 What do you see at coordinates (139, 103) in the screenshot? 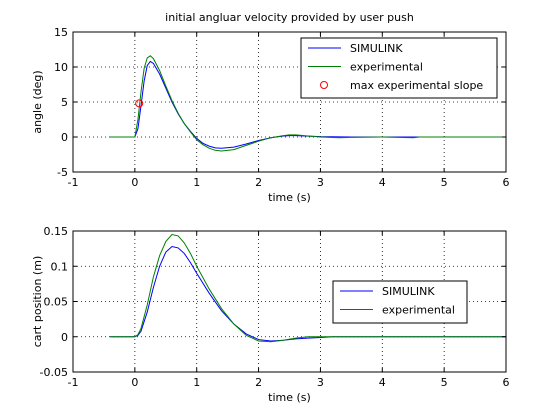
I see `marker-max-experimental-slope` at bounding box center [139, 103].